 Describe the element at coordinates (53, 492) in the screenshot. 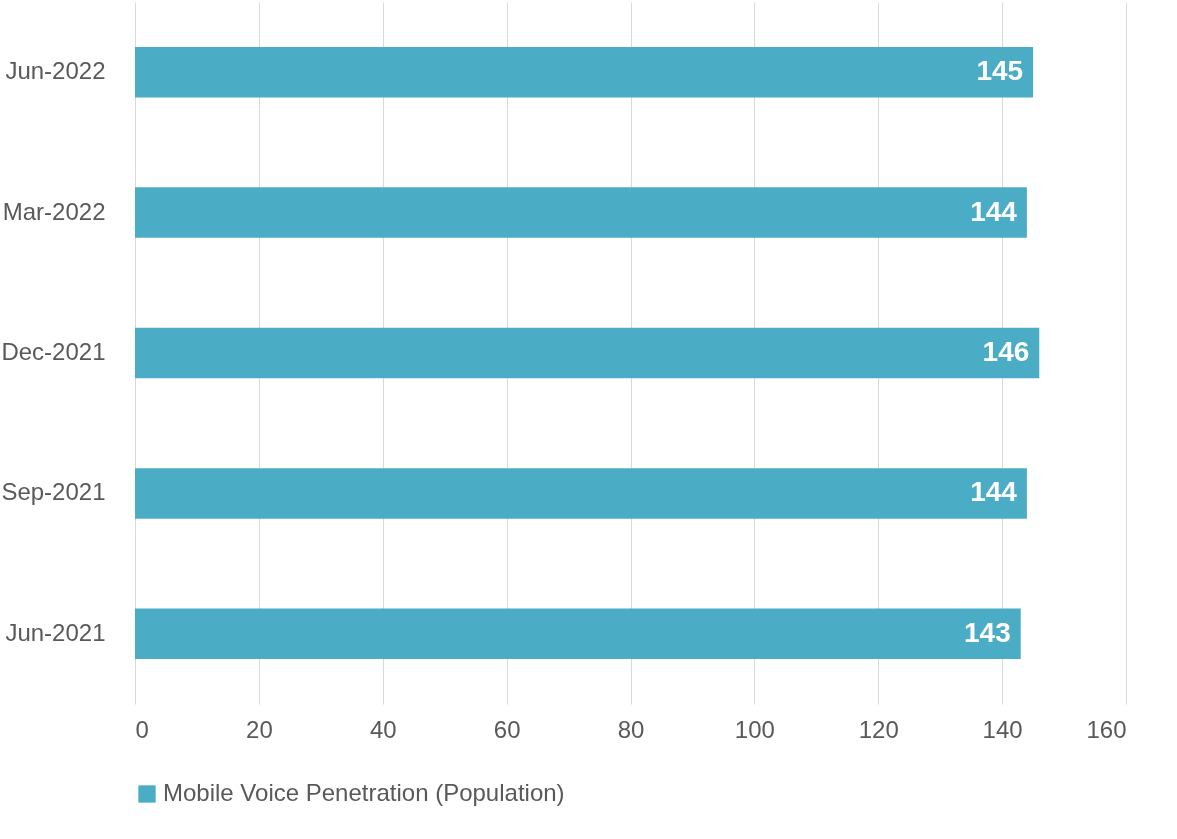

I see `y-tick-label: Sep-2021` at that location.